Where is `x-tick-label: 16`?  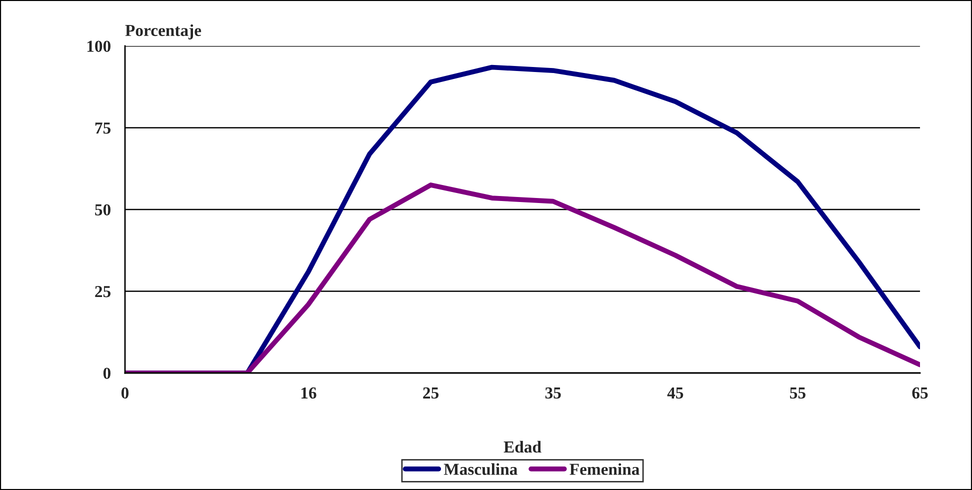 x-tick-label: 16 is located at coordinates (308, 393).